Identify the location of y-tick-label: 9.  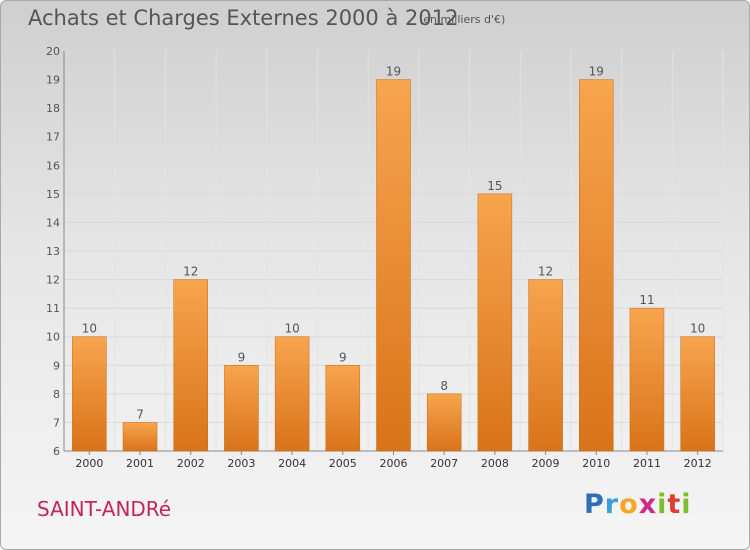
(56, 365).